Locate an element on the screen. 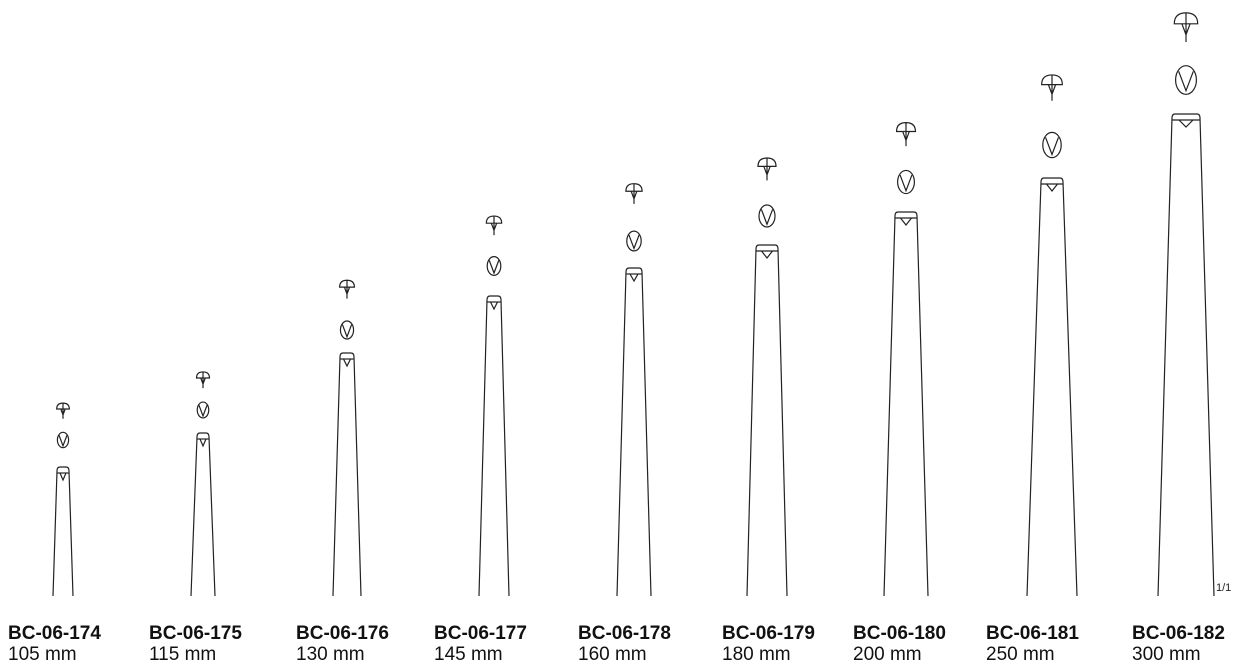  item-code: BC-06-182 is located at coordinates (1178, 633).